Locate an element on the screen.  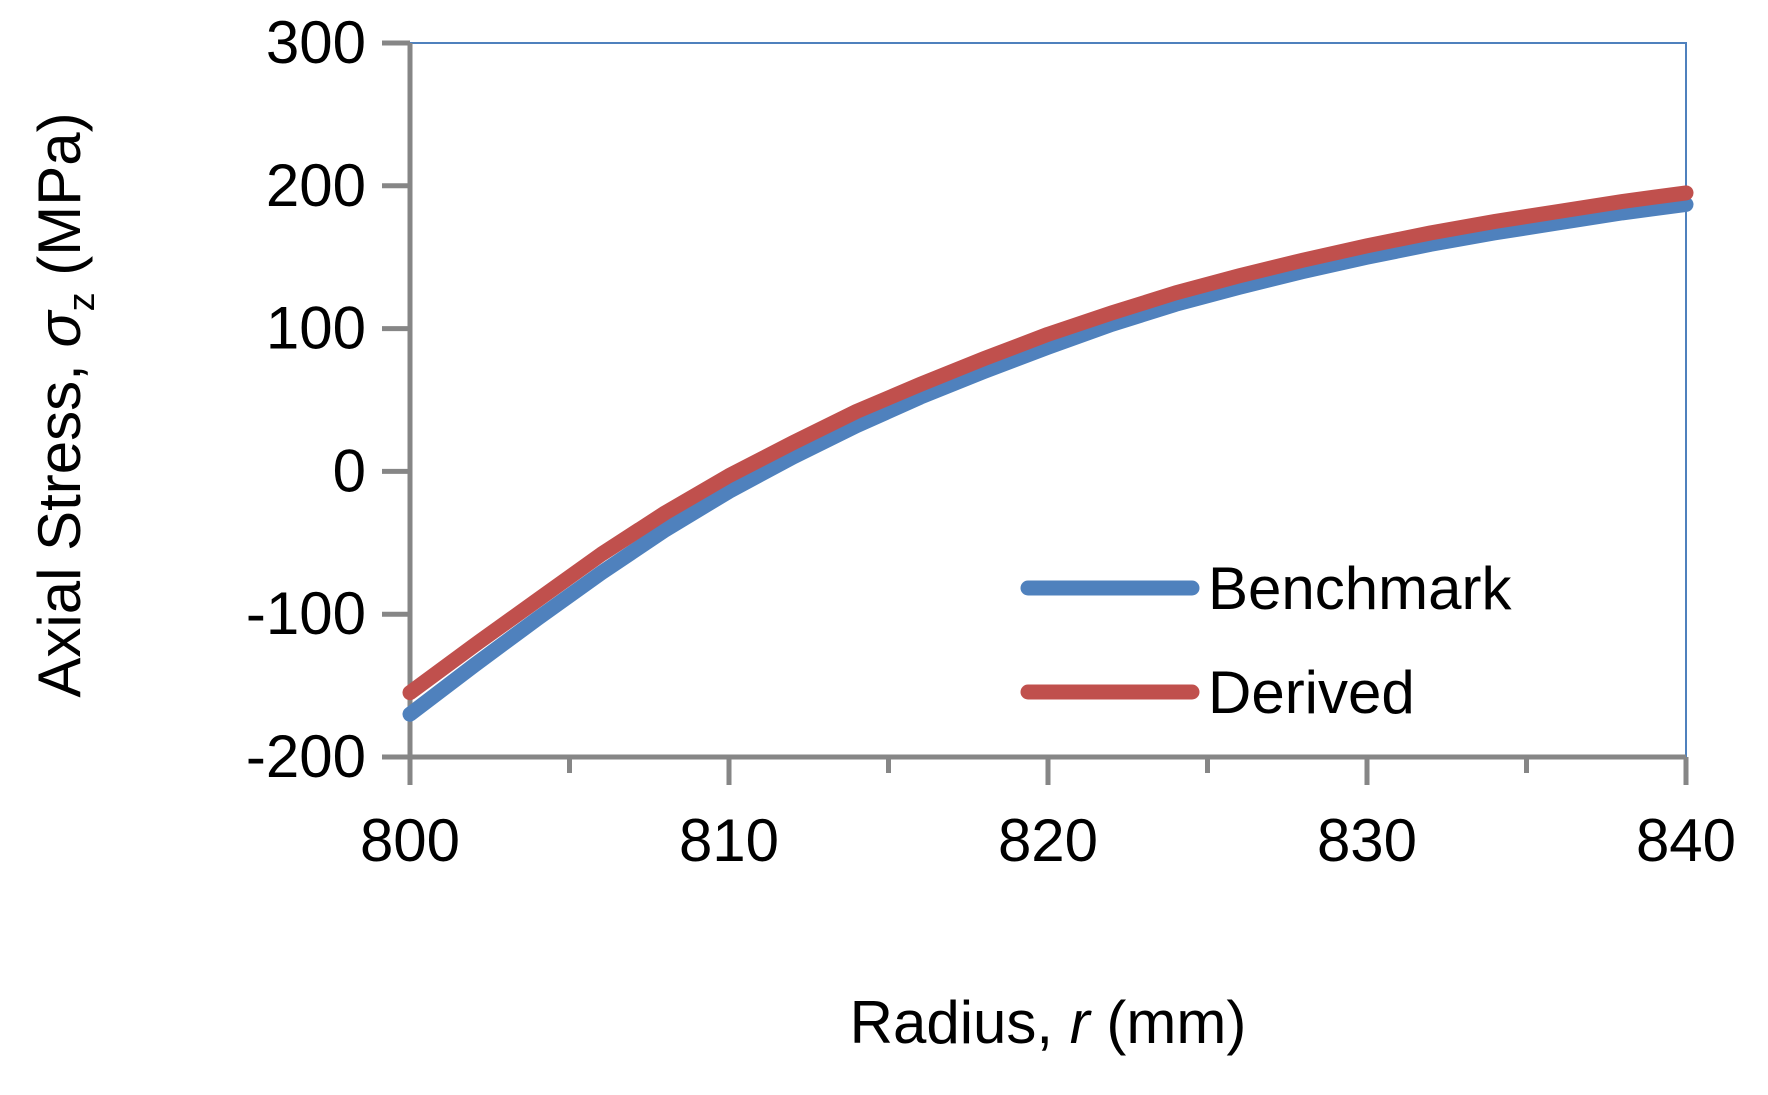
x-tick-label: 810 is located at coordinates (729, 840).